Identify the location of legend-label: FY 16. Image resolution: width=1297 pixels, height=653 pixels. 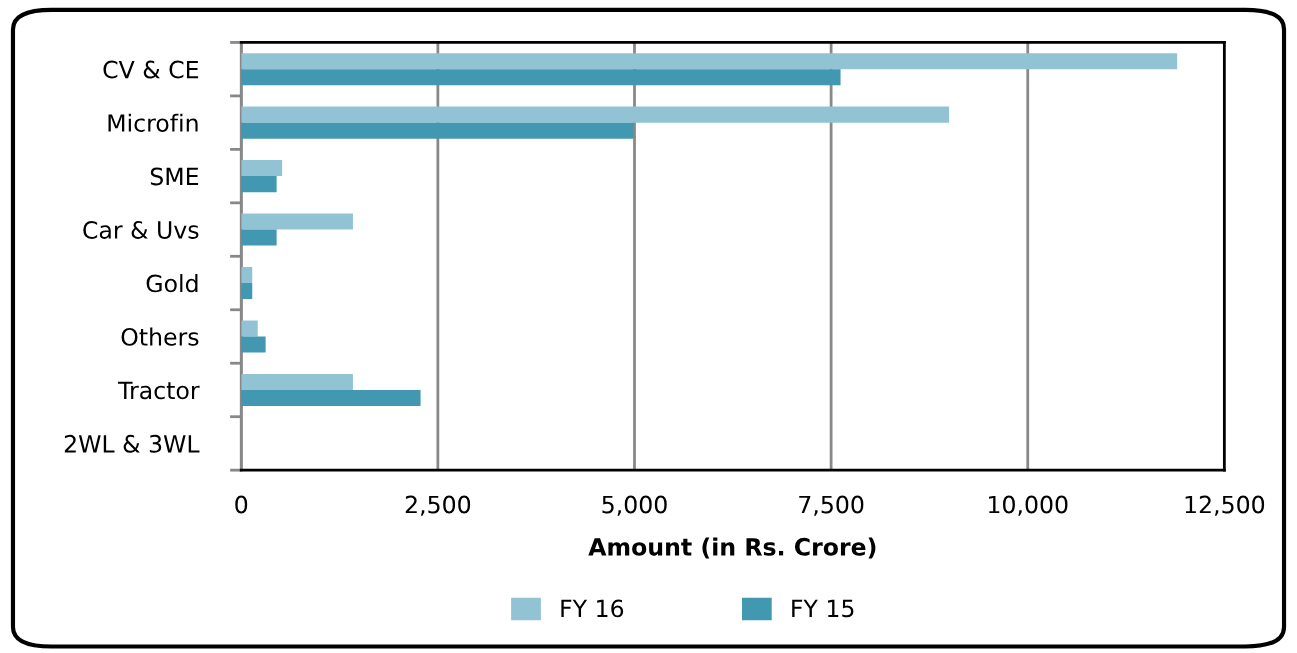
(592, 608).